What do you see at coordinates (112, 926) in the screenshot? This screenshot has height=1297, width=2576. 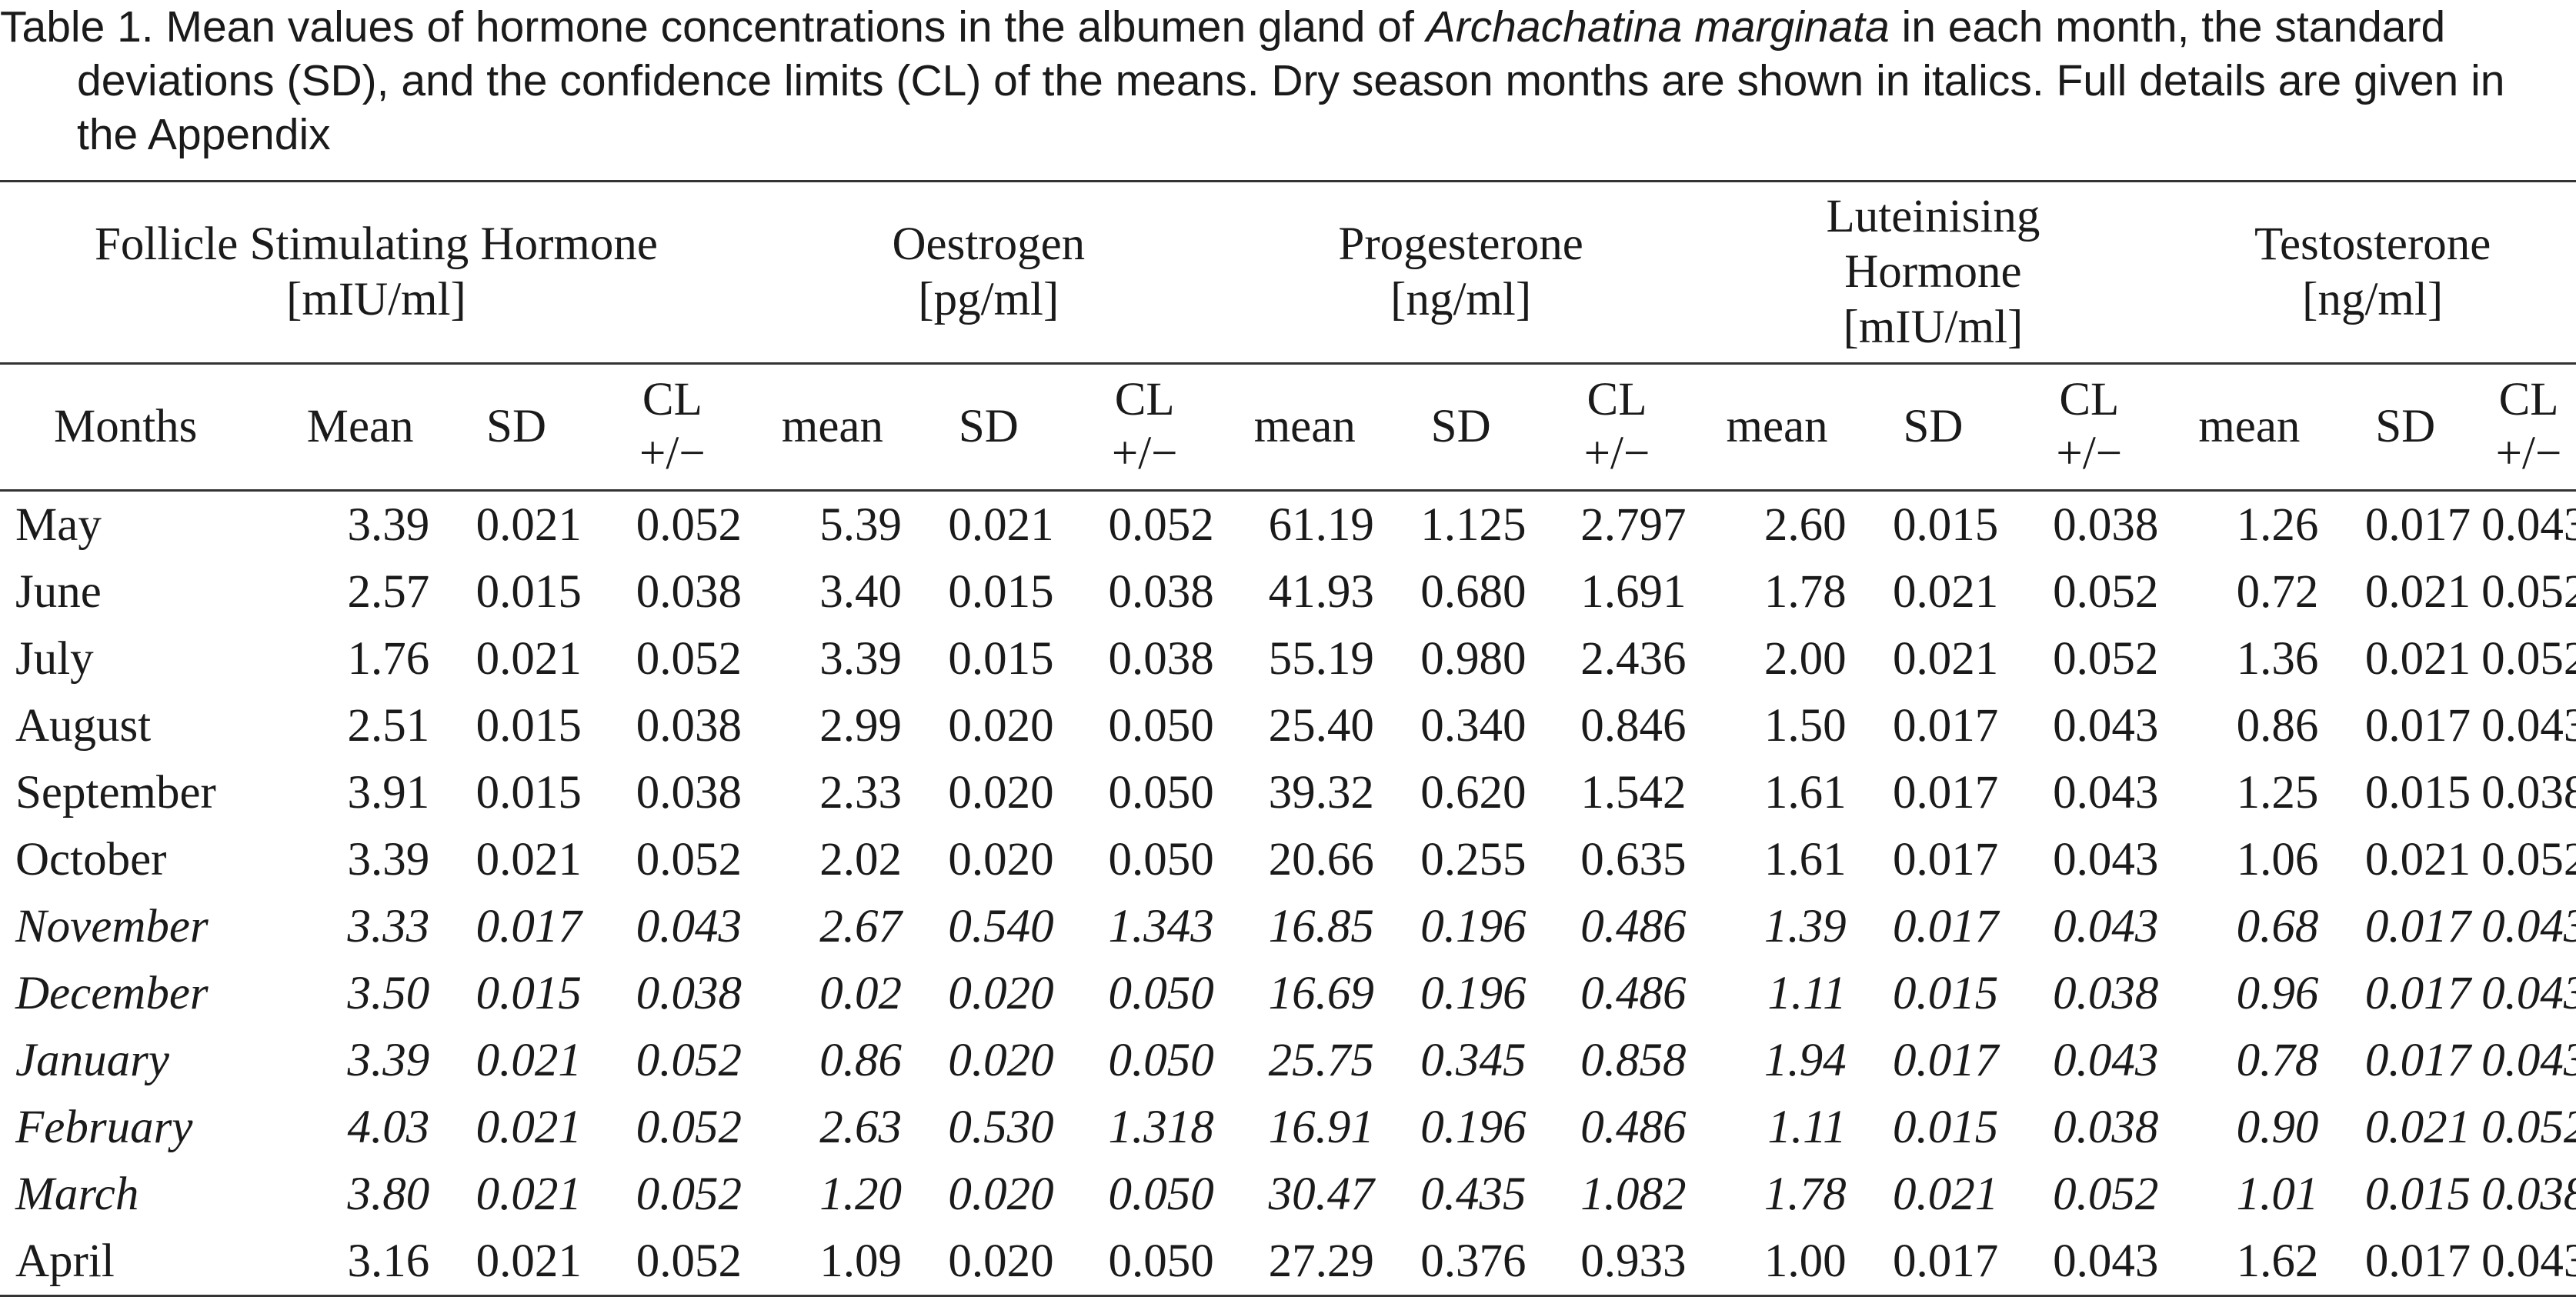 I see `month-cell: November` at bounding box center [112, 926].